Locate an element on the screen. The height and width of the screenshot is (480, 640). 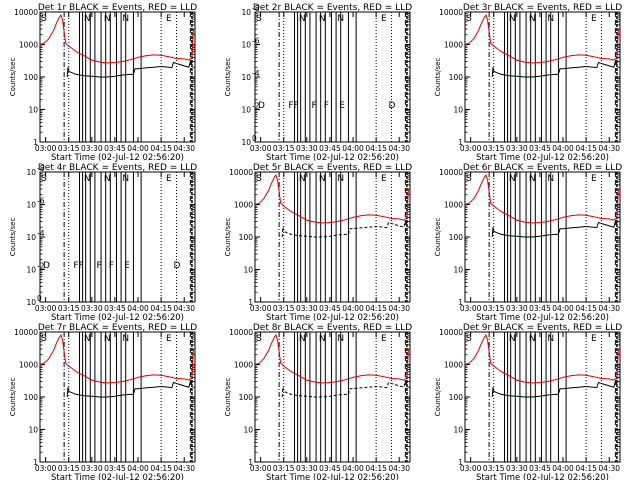
y-tick-exponent: -4 is located at coordinates (41, 233).